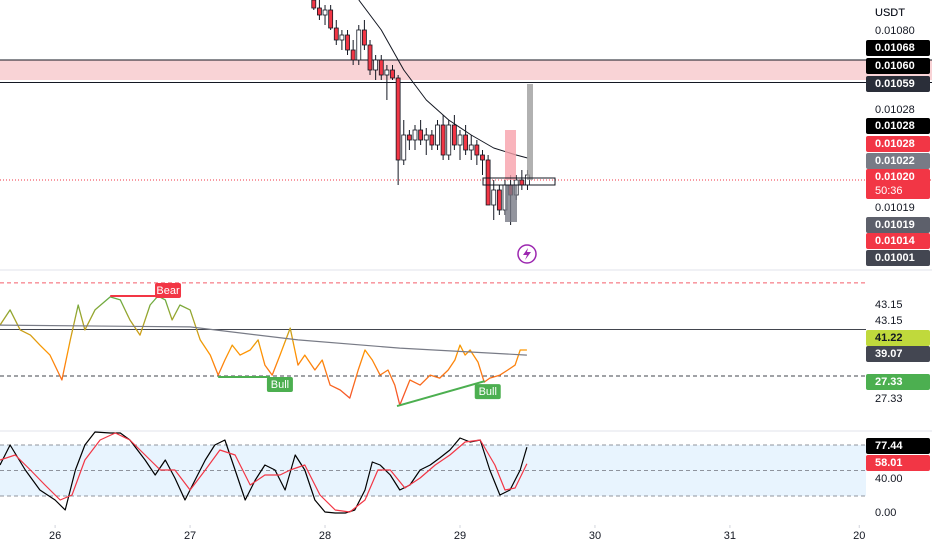 The width and height of the screenshot is (932, 550). I want to click on event-icon, so click(527, 254).